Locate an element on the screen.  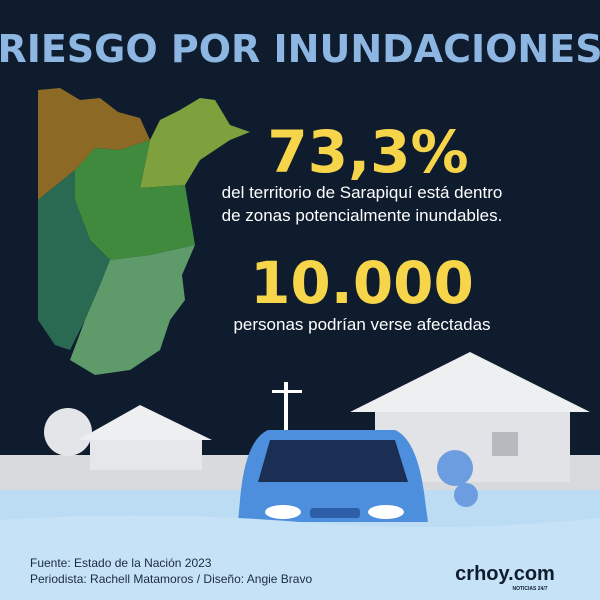
house is located at coordinates (146, 455).